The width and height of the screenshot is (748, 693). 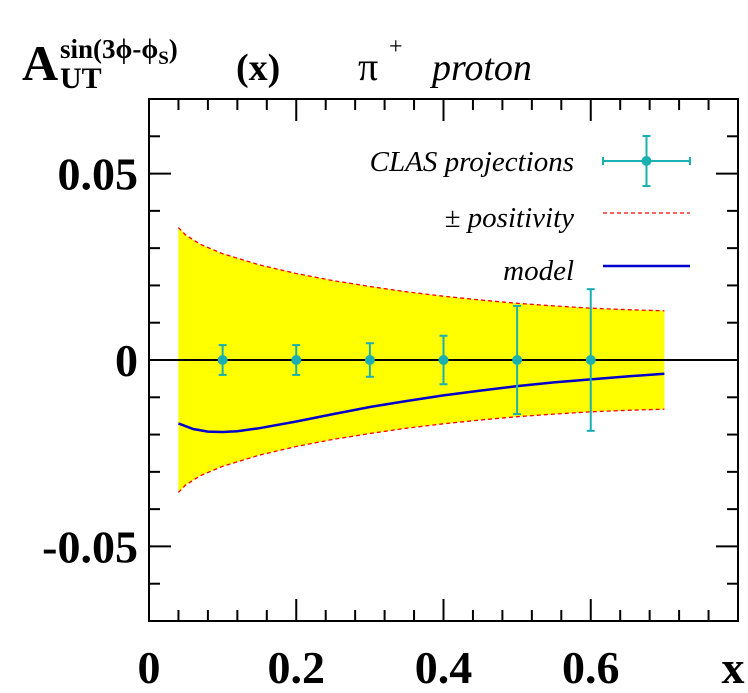 What do you see at coordinates (510, 218) in the screenshot?
I see `legend-label: ± positivity` at bounding box center [510, 218].